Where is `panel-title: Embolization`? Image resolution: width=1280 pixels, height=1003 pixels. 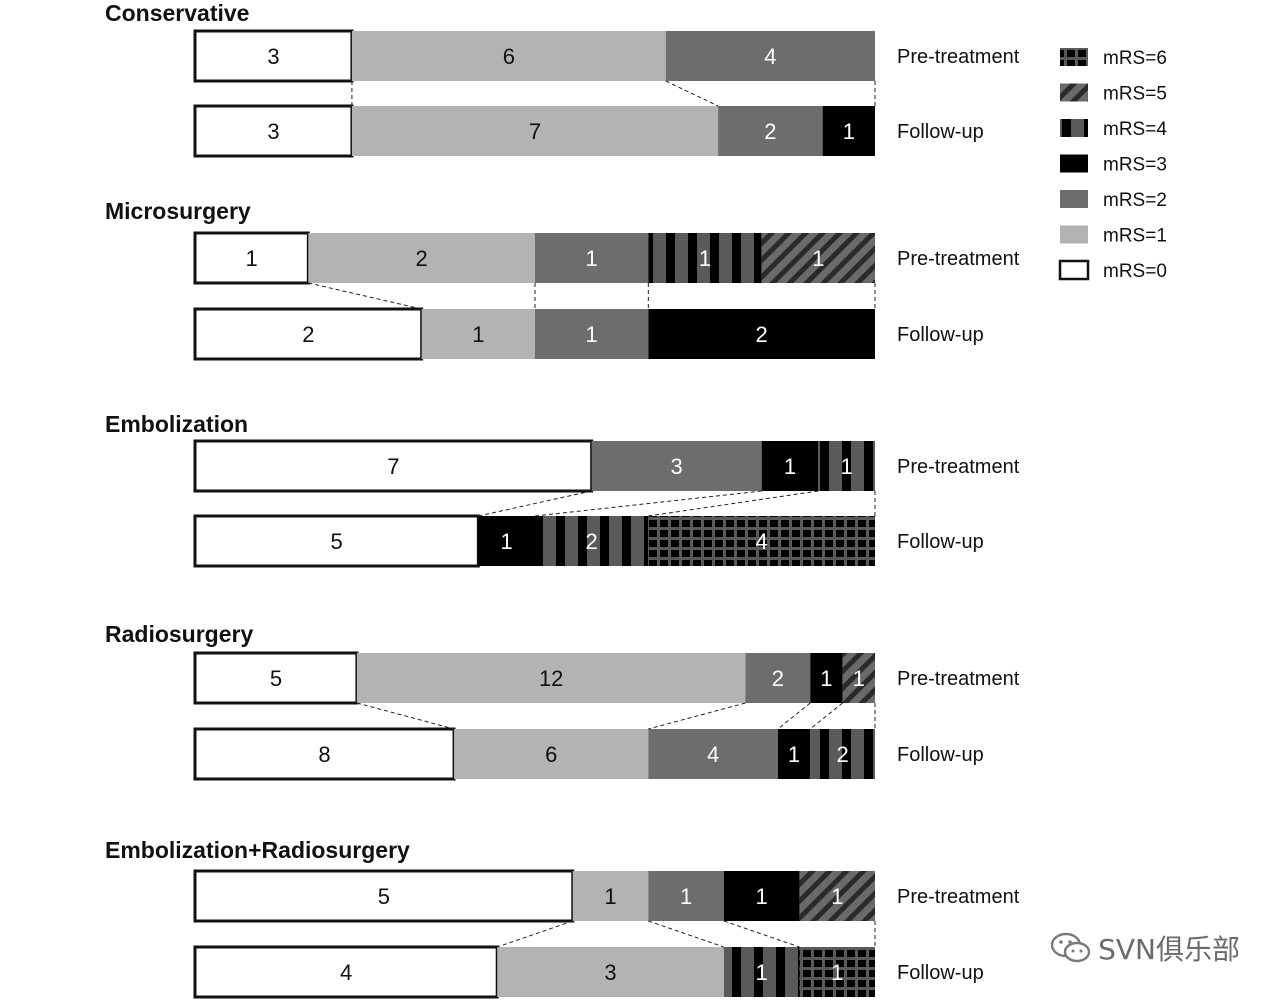 panel-title: Embolization is located at coordinates (176, 424).